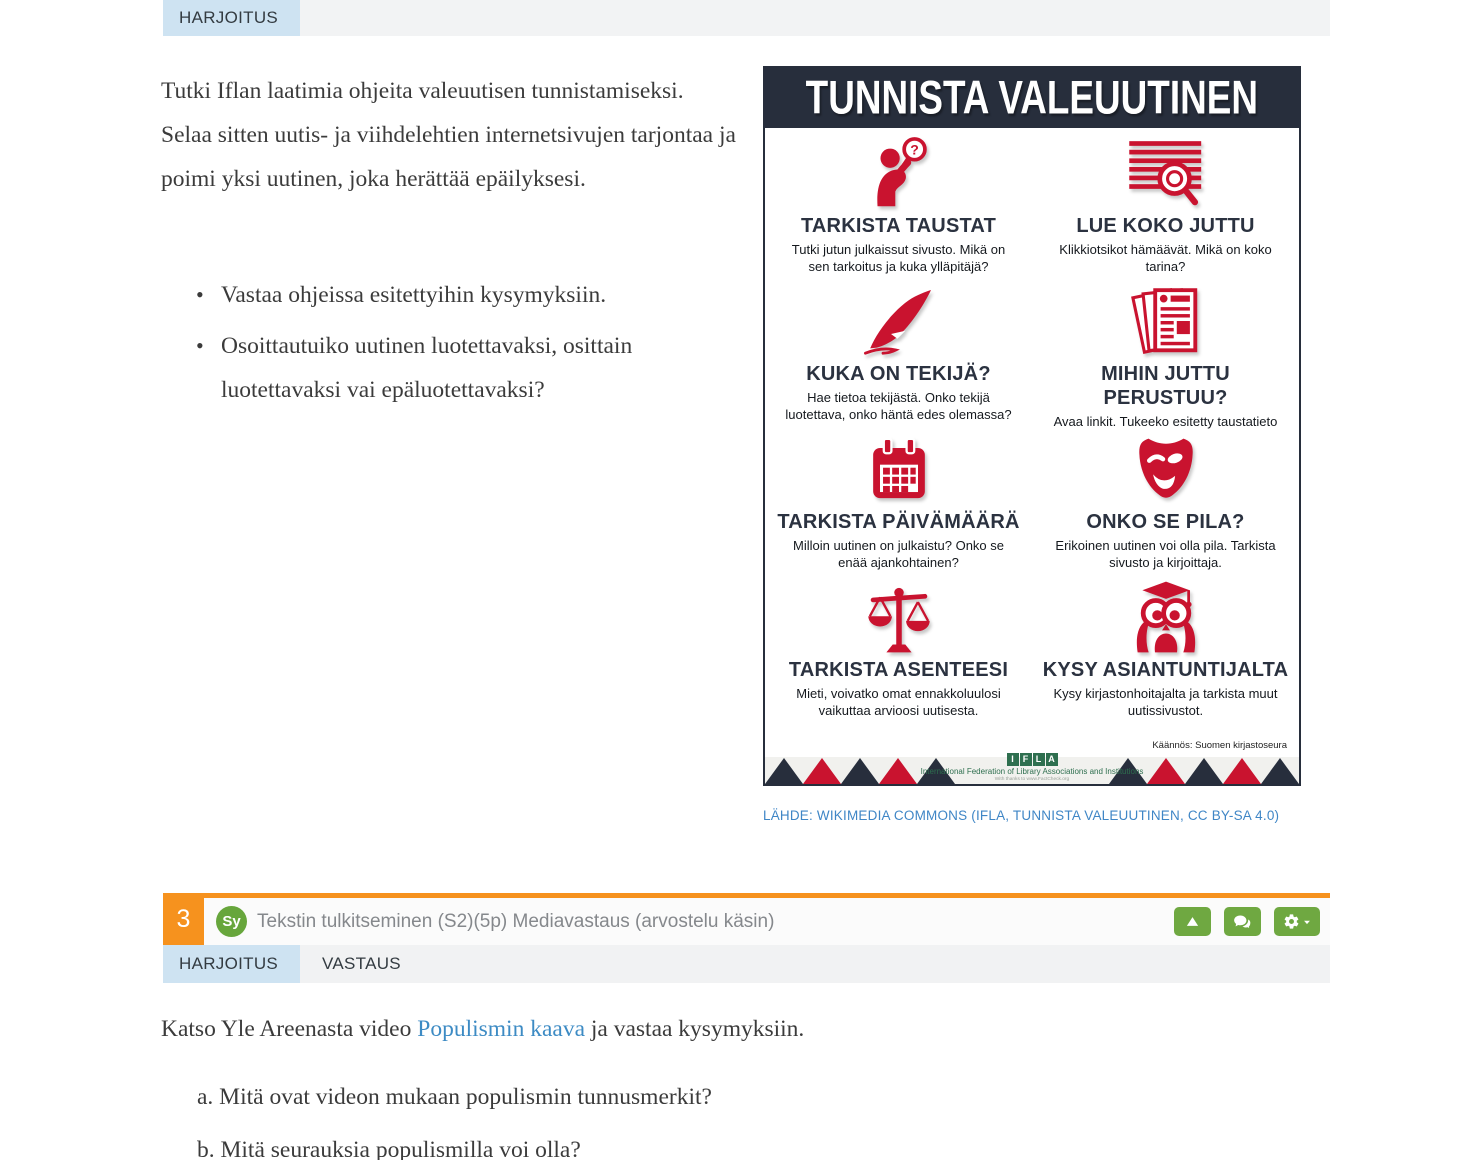 The height and width of the screenshot is (1160, 1466). What do you see at coordinates (898, 670) in the screenshot?
I see `poster-item-title: TARKISTA ASENTEESI` at bounding box center [898, 670].